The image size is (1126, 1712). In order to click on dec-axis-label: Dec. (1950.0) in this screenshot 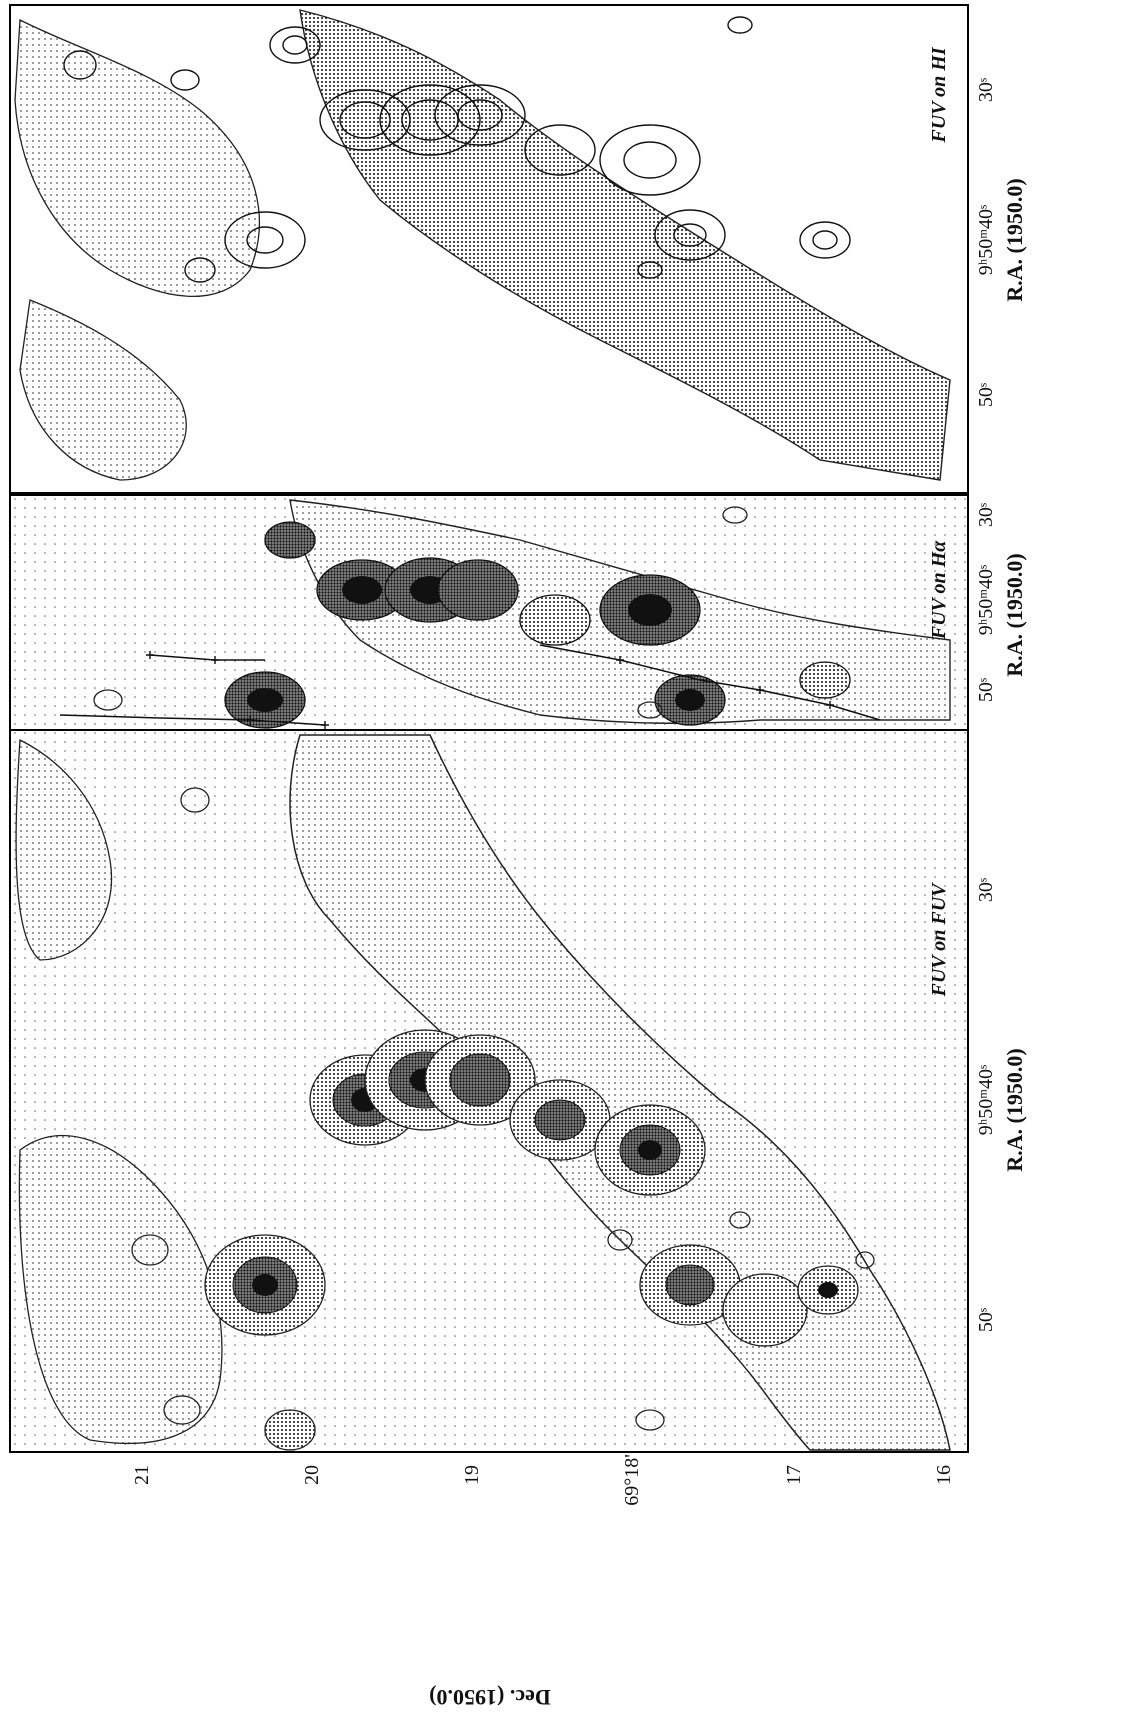, I will do `click(490, 1697)`.